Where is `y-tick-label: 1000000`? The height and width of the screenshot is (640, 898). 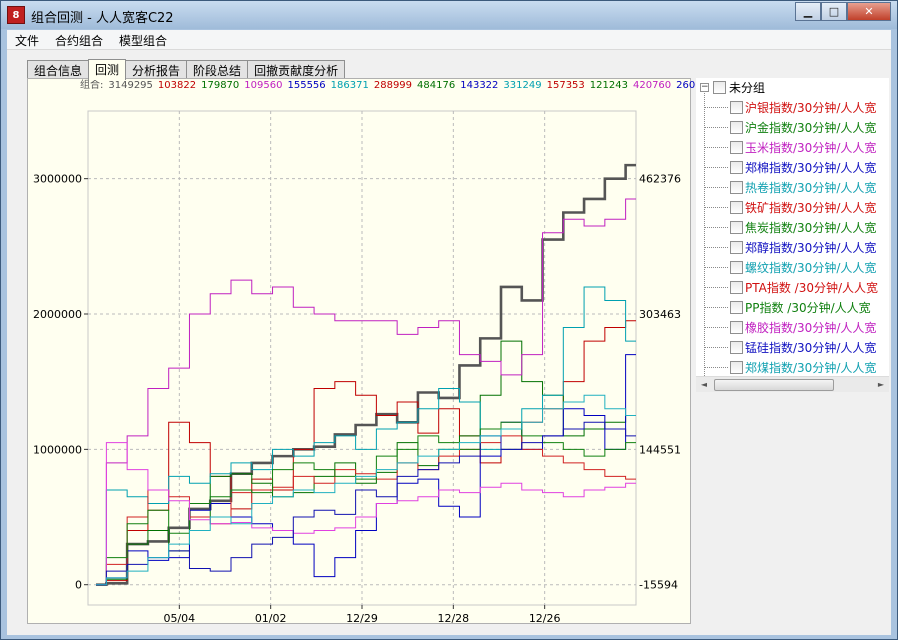 y-tick-label: 1000000 is located at coordinates (57, 449).